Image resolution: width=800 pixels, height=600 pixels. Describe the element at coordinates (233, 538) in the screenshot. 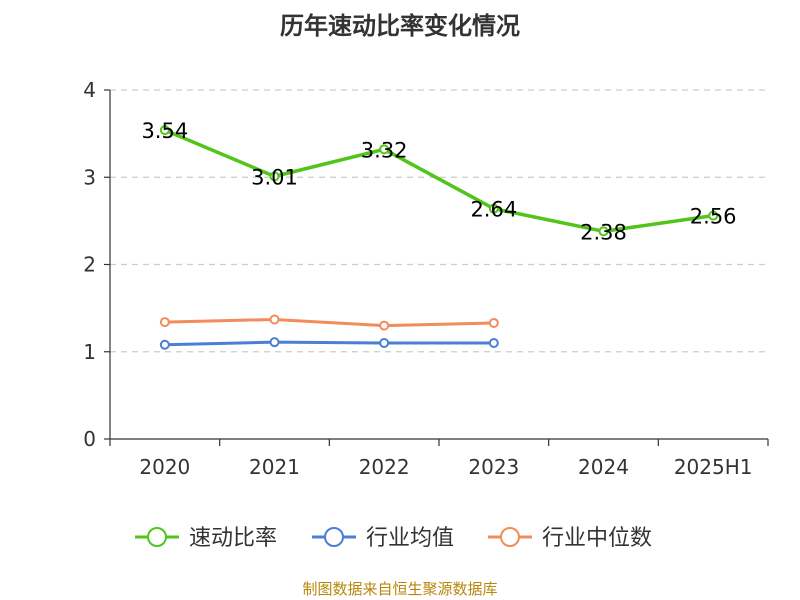

I see `legend-label: 速动比率` at that location.